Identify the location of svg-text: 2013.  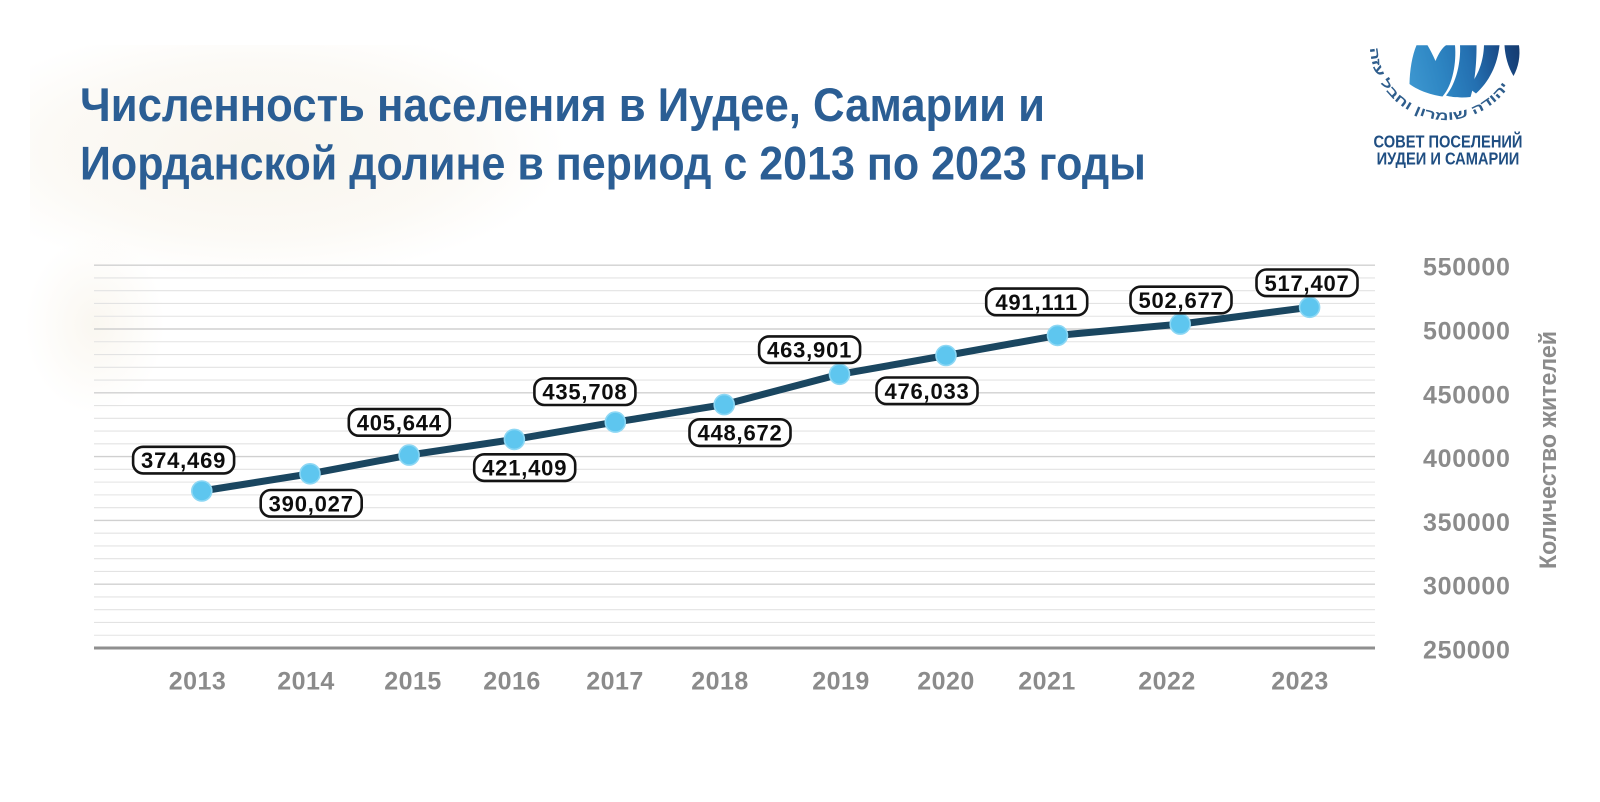
(198, 682).